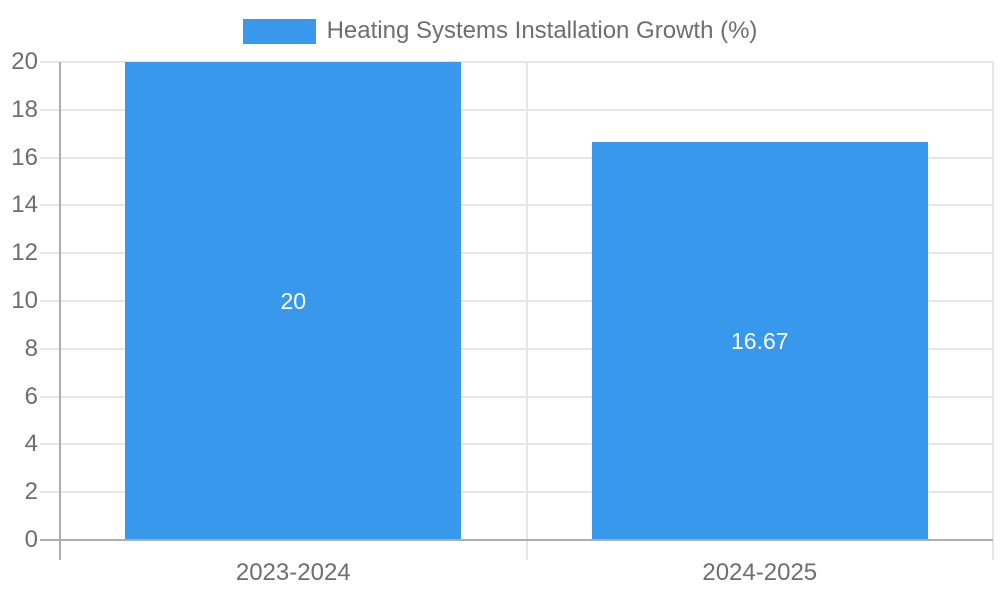 The height and width of the screenshot is (600, 1000). Describe the element at coordinates (31, 492) in the screenshot. I see `y-tick-label: 2` at that location.